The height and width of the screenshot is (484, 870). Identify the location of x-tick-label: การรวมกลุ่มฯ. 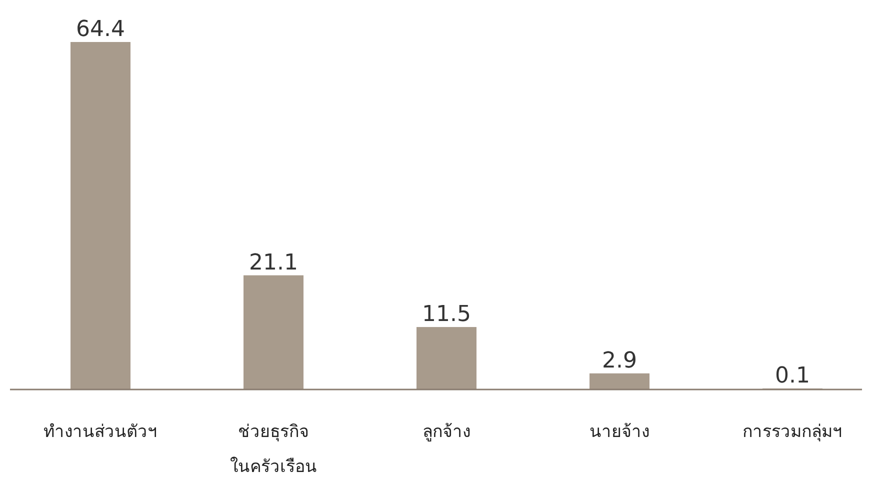
(792, 432).